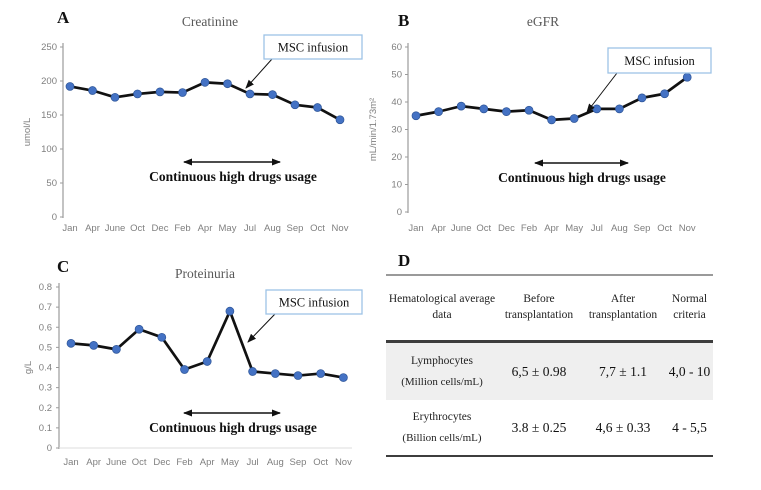 The height and width of the screenshot is (490, 761). What do you see at coordinates (539, 371) in the screenshot?
I see `value-before: 6,5 ± 0.98` at bounding box center [539, 371].